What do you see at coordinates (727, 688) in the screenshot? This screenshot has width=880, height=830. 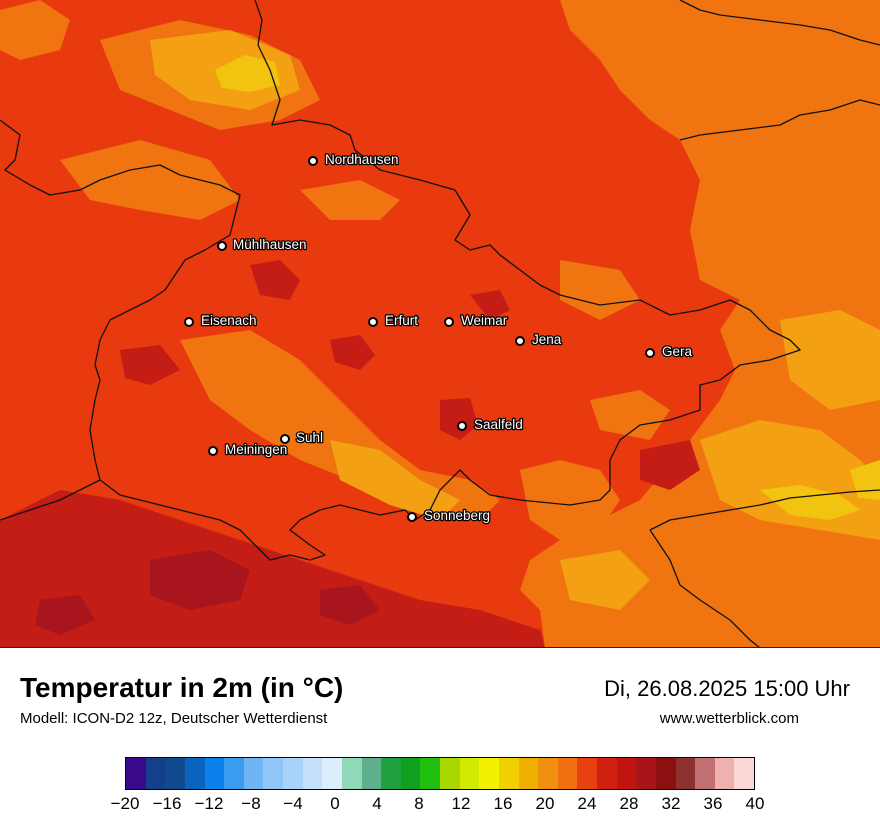 I see `forecast-datetime: Di, 26.08.2025 15:00 Uhr` at bounding box center [727, 688].